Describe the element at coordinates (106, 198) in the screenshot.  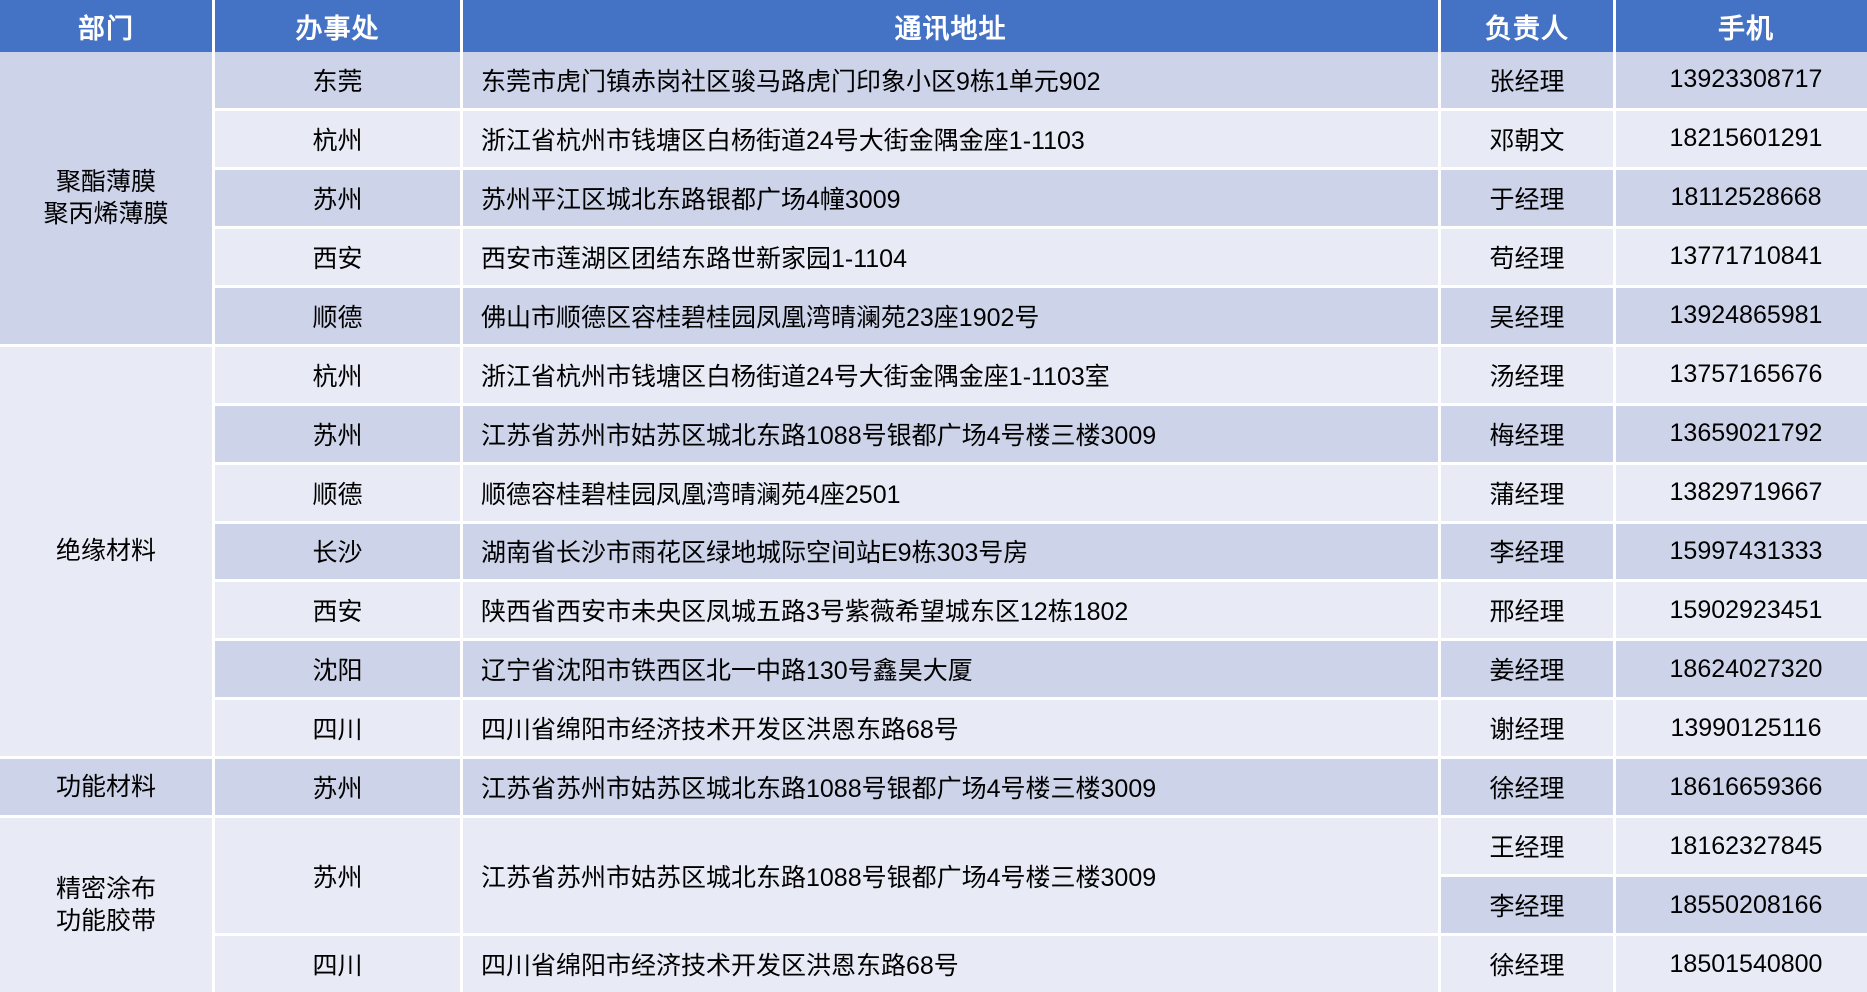
I see `department-cell: 聚酯薄膜 聚丙烯薄膜` at that location.